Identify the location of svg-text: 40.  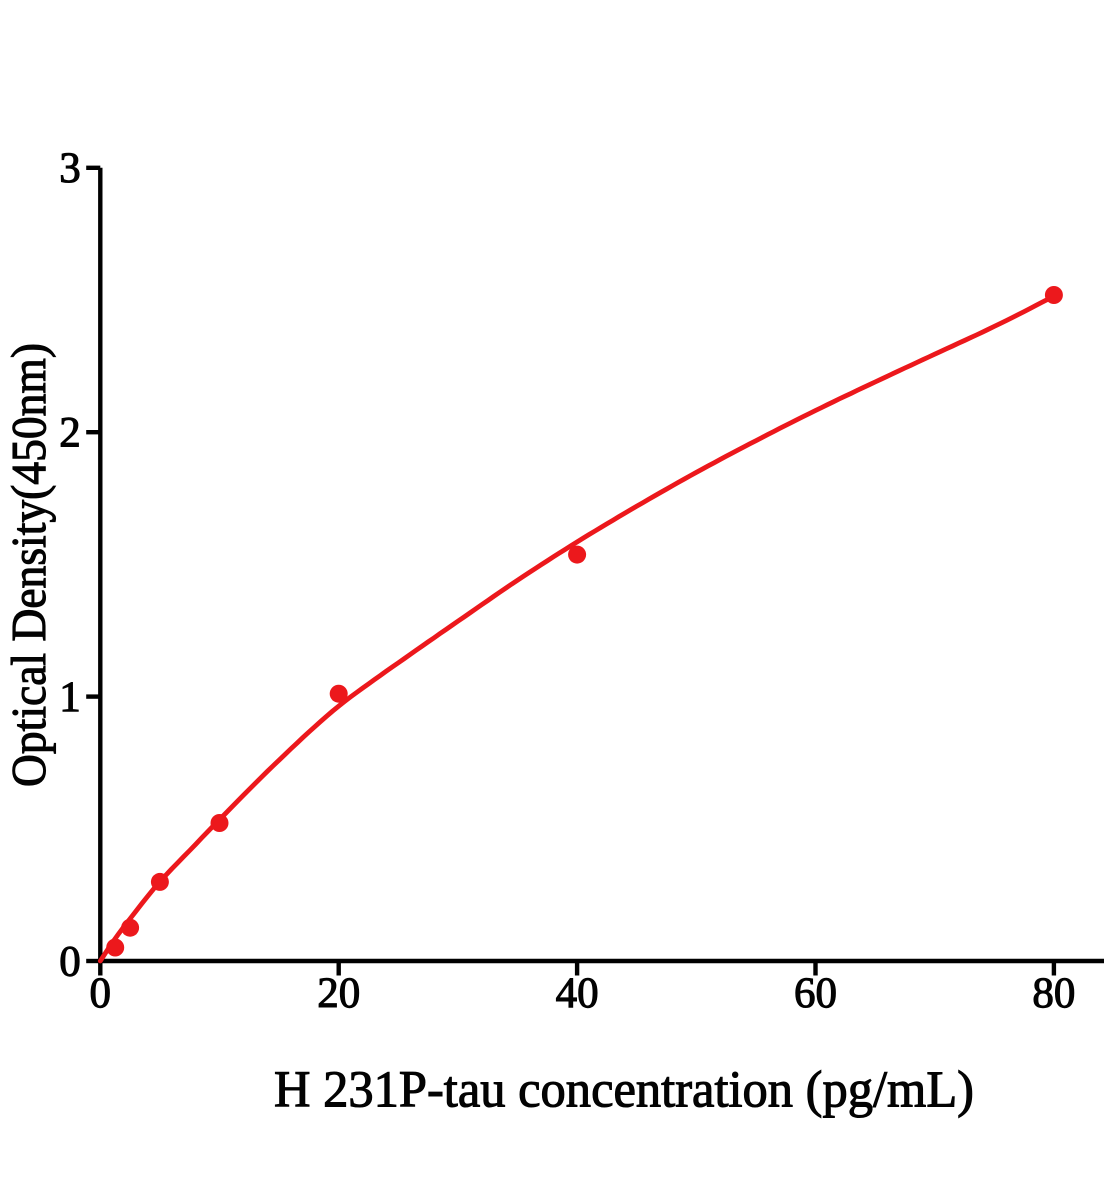
(577, 993).